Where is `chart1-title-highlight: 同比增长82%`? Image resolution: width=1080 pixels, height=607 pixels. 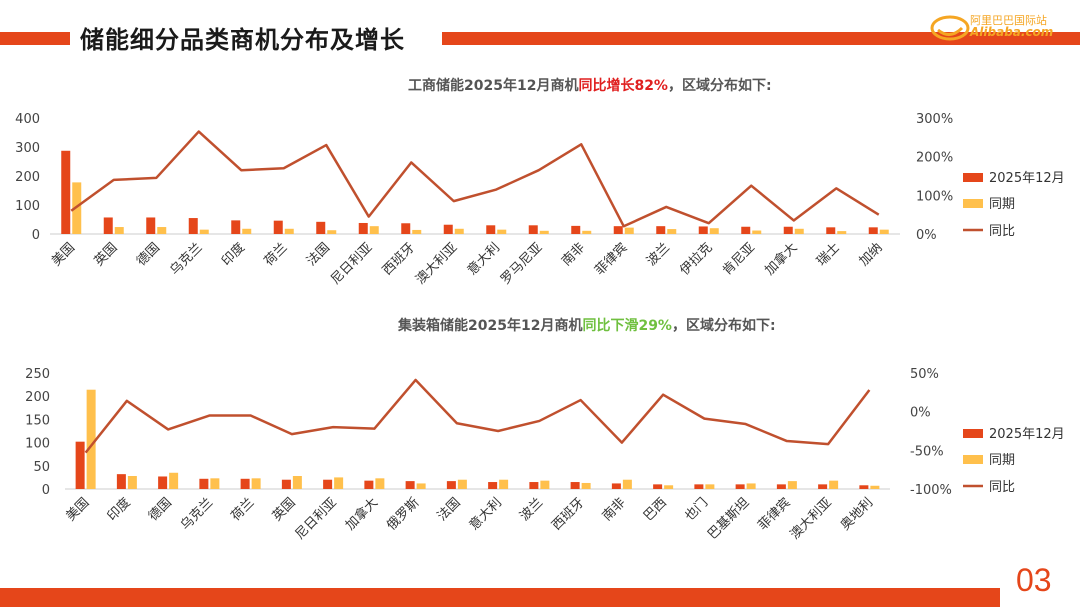 chart1-title-highlight: 同比增长82% is located at coordinates (623, 85).